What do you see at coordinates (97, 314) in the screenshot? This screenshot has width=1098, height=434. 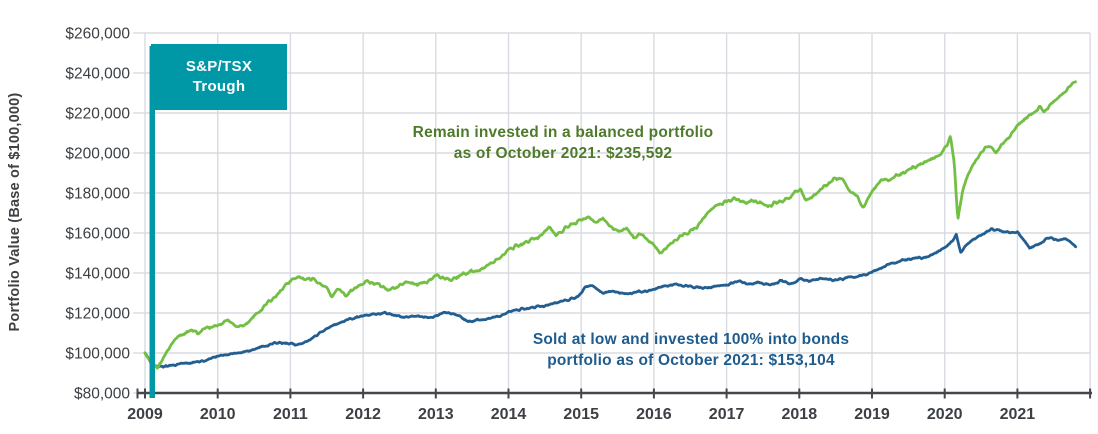 I see `y-tick-label: $120,000` at bounding box center [97, 314].